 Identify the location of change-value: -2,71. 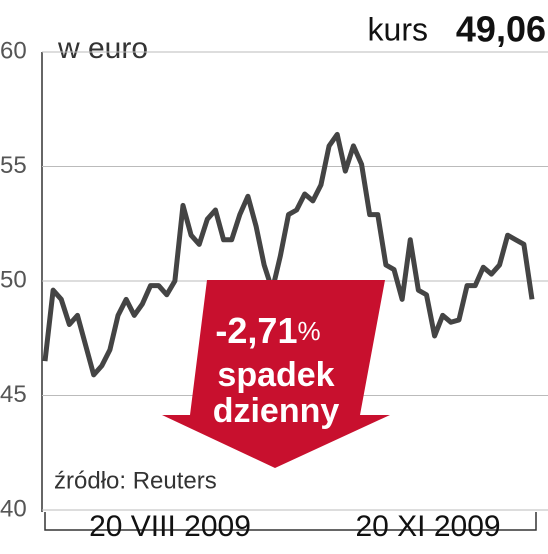
(256, 330).